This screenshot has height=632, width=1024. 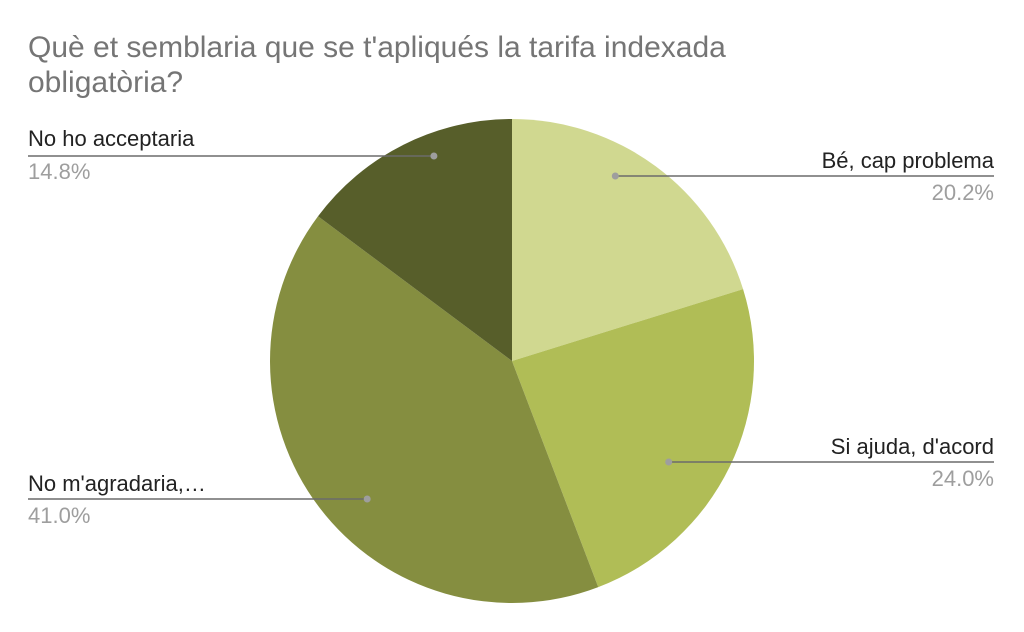 I want to click on slice-label: No ho acceptaria, so click(x=111, y=138).